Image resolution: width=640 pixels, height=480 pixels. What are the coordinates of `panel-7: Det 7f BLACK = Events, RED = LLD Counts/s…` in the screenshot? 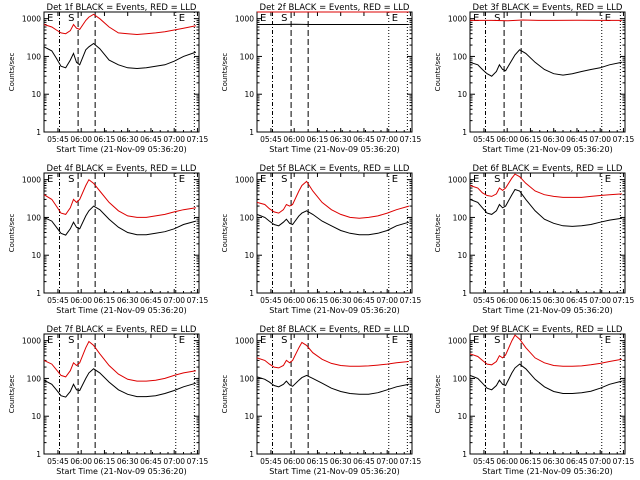 It's located at (108, 400).